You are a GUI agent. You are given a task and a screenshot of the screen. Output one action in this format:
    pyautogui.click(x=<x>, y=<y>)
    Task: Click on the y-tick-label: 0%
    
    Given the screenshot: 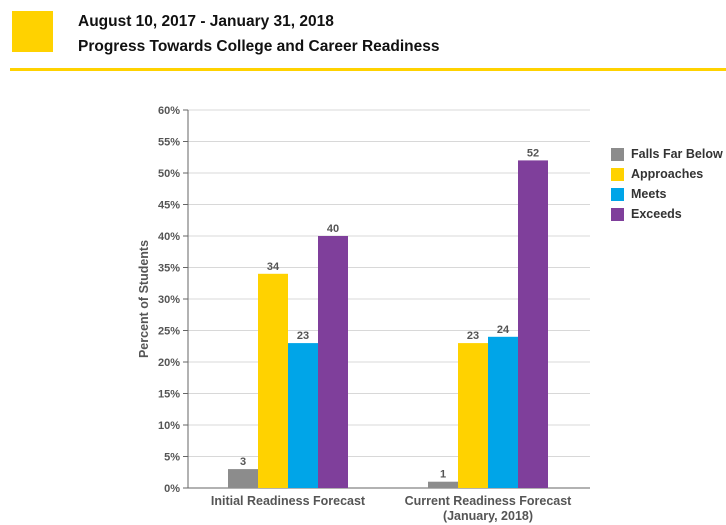 What is the action you would take?
    pyautogui.click(x=172, y=489)
    